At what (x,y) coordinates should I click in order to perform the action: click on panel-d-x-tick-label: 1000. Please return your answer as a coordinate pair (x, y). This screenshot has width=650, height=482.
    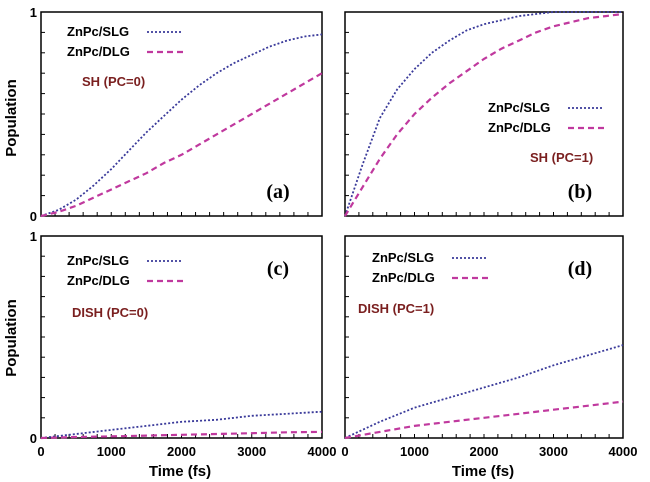
    Looking at the image, I should click on (414, 451).